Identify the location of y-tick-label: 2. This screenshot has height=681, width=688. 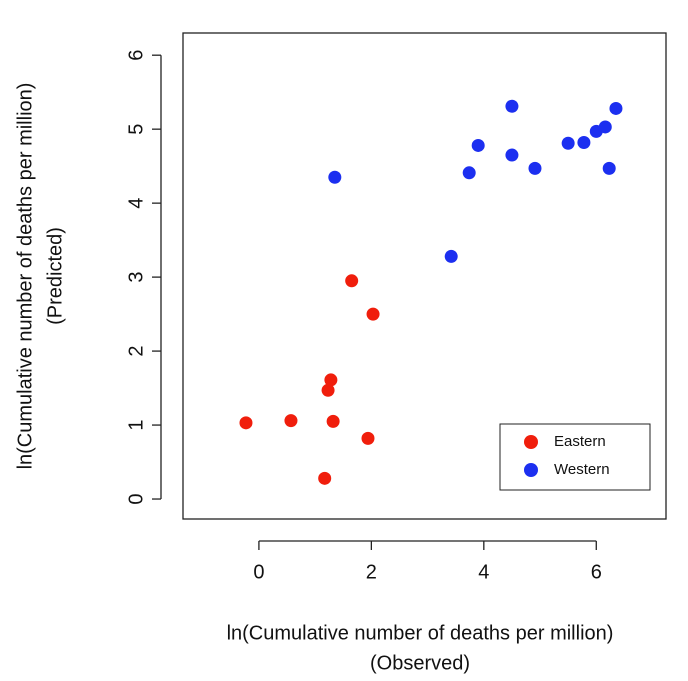
(136, 351).